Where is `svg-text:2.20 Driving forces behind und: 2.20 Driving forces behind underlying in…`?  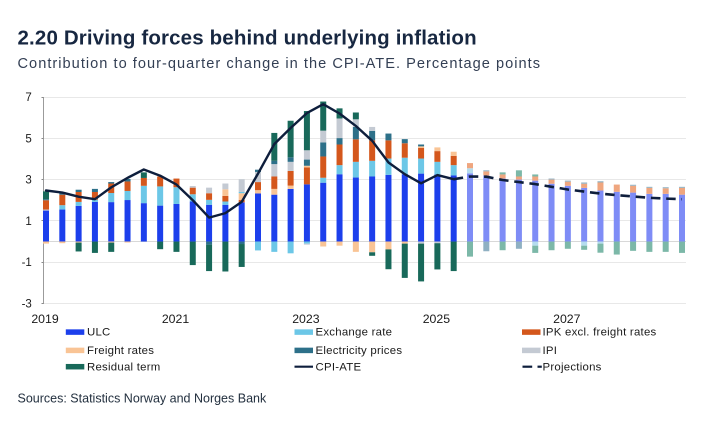
svg-text:2.20 Driving forces behind und: 2.20 Driving forces behind underlying in… is located at coordinates (247, 37).